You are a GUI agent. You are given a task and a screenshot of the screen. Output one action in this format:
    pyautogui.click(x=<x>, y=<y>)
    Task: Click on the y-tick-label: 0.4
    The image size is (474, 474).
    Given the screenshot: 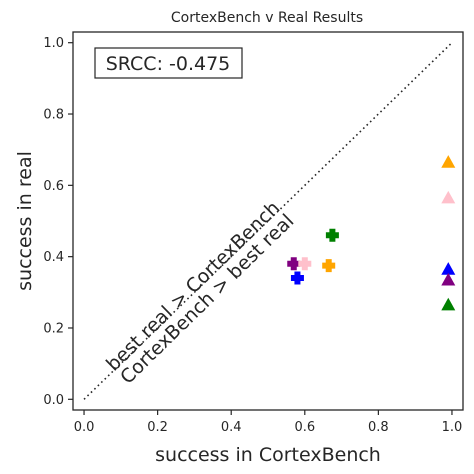 What is the action you would take?
    pyautogui.click(x=53, y=257)
    